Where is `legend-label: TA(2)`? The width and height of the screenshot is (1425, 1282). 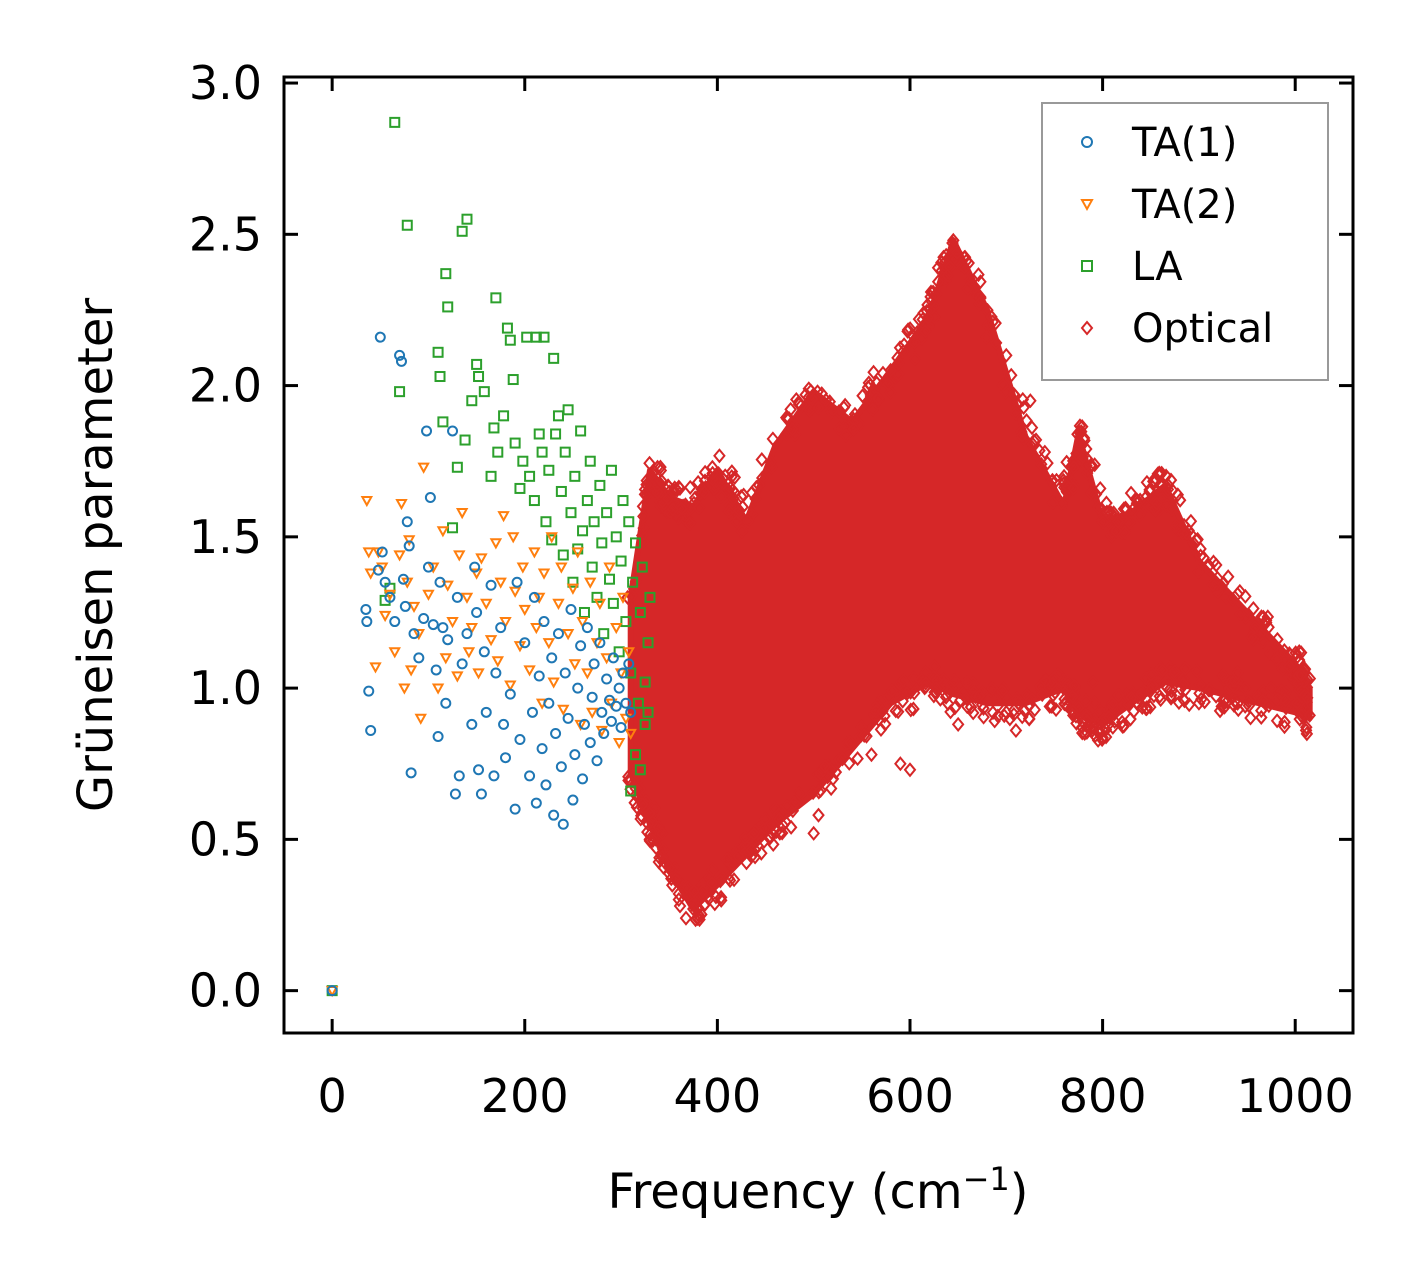 legend-label: TA(2) is located at coordinates (1184, 205).